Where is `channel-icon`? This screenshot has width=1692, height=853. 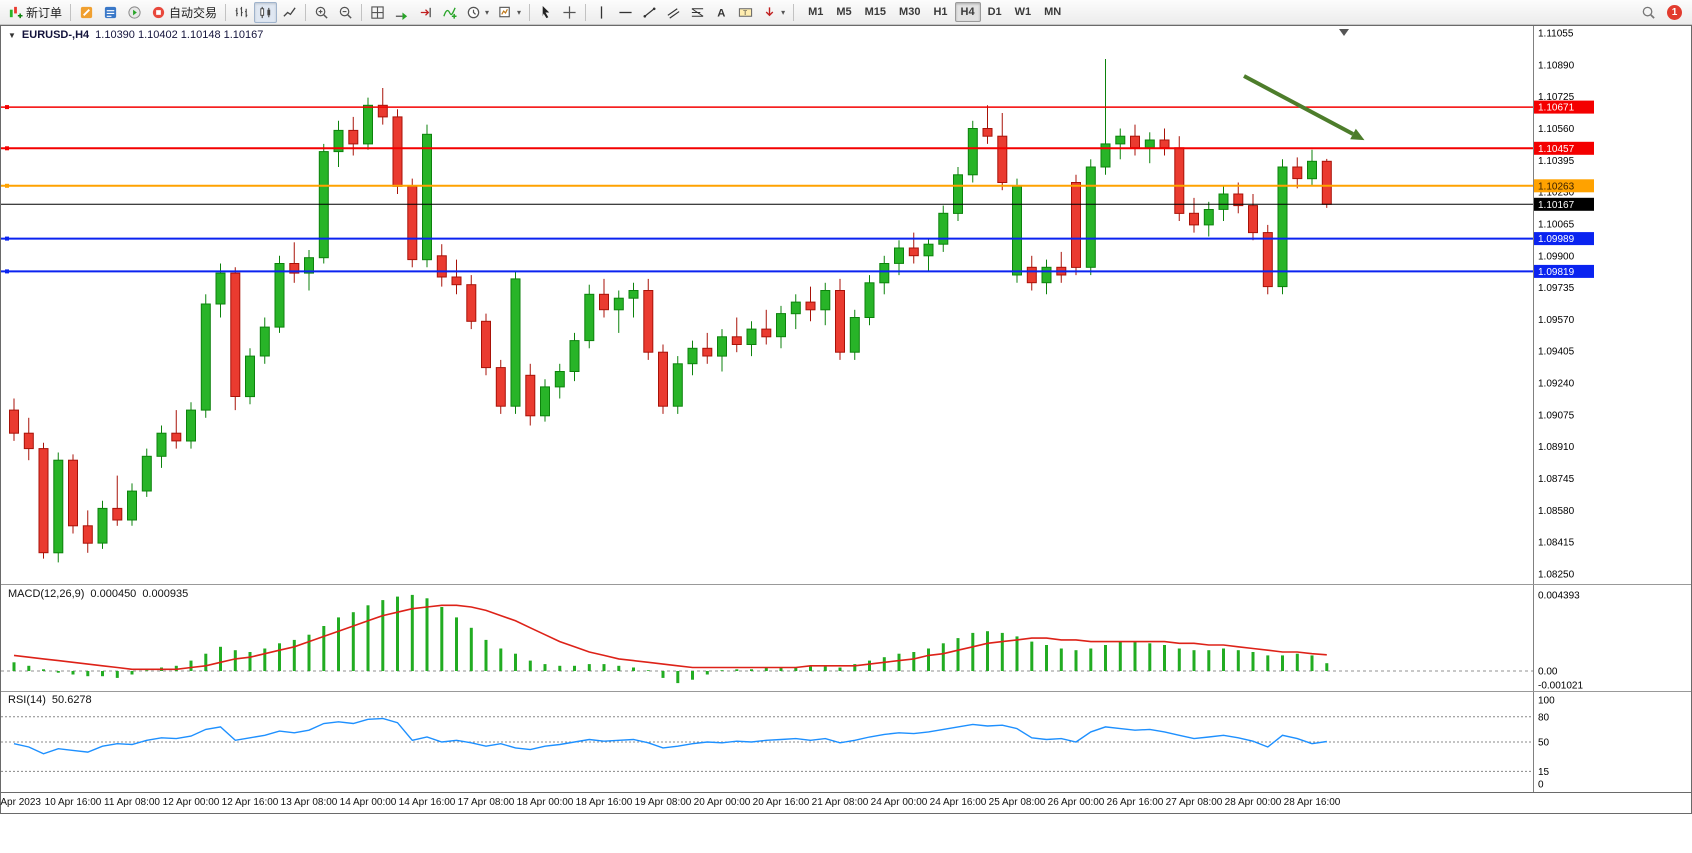 channel-icon is located at coordinates (673, 13).